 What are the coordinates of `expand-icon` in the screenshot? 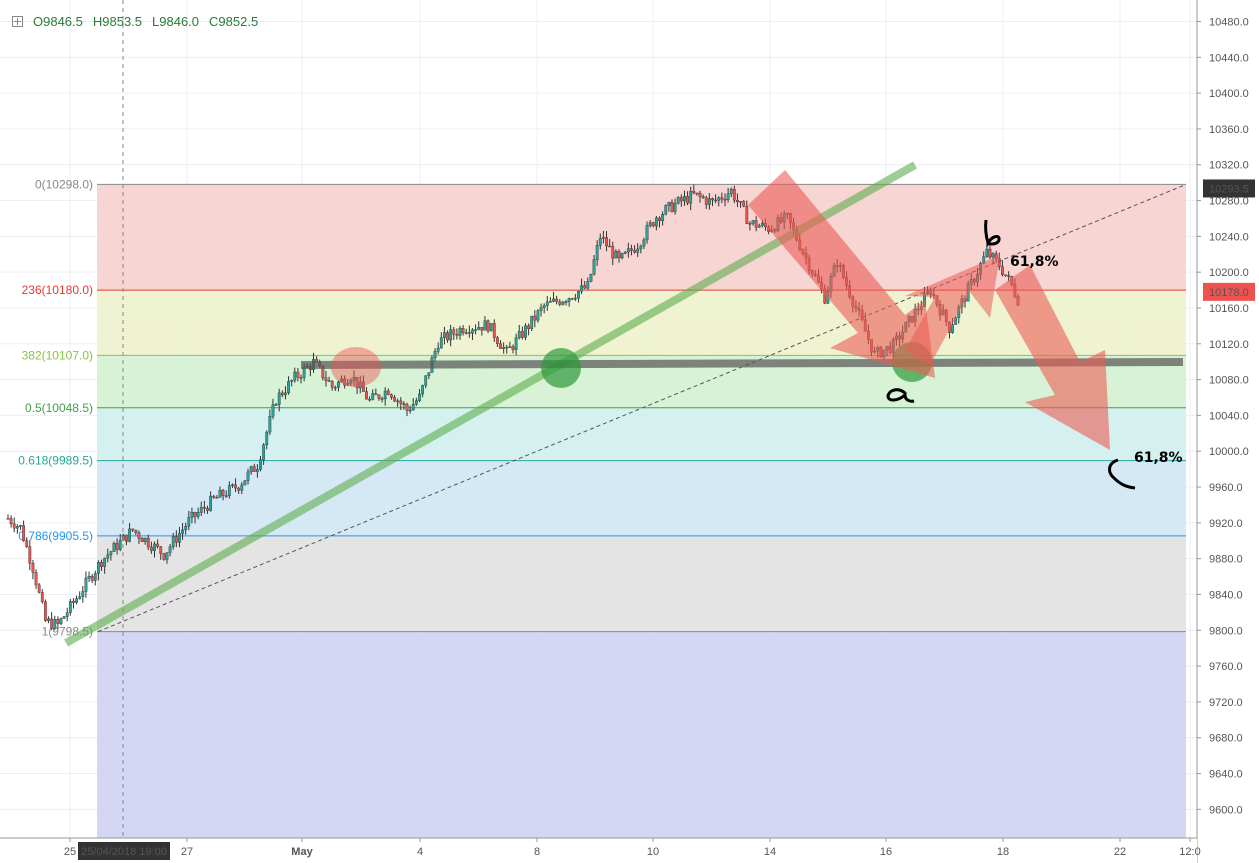 It's located at (17, 21).